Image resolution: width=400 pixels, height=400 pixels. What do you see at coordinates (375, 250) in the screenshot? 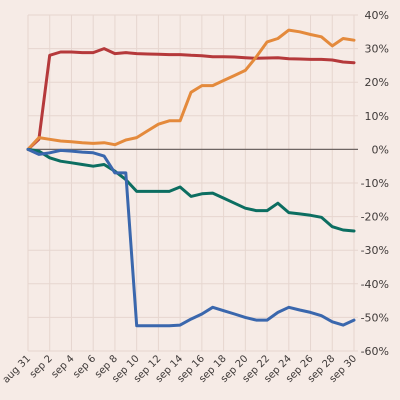
I see `y-tick-label: -30%` at bounding box center [375, 250].